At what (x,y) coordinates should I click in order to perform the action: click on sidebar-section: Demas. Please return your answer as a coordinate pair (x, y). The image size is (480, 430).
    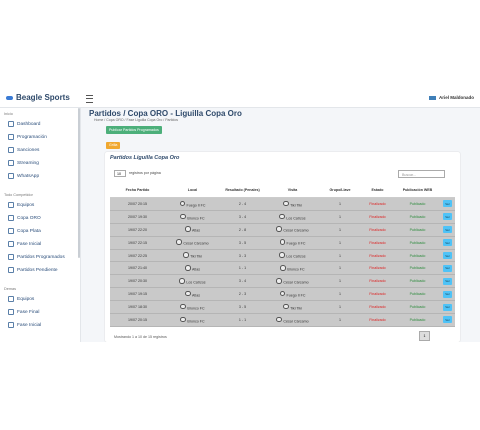
    Looking at the image, I should click on (10, 289).